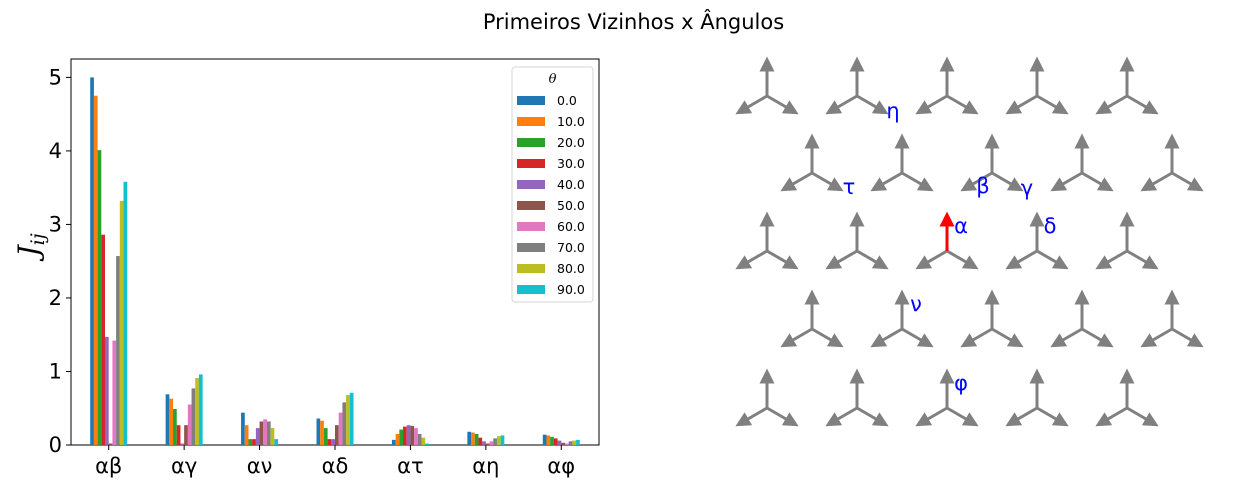  Describe the element at coordinates (567, 100) in the screenshot. I see `legend-label: 0.0` at that location.